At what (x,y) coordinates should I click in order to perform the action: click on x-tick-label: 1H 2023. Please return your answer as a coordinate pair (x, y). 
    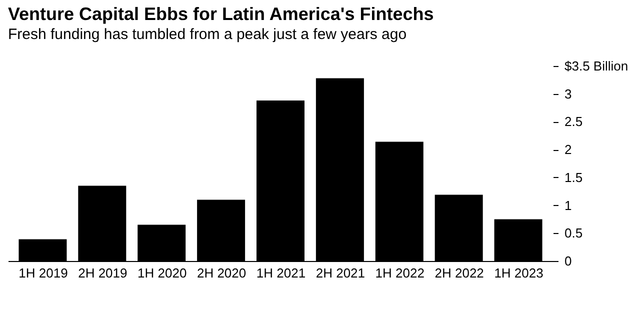
    Looking at the image, I should click on (519, 273).